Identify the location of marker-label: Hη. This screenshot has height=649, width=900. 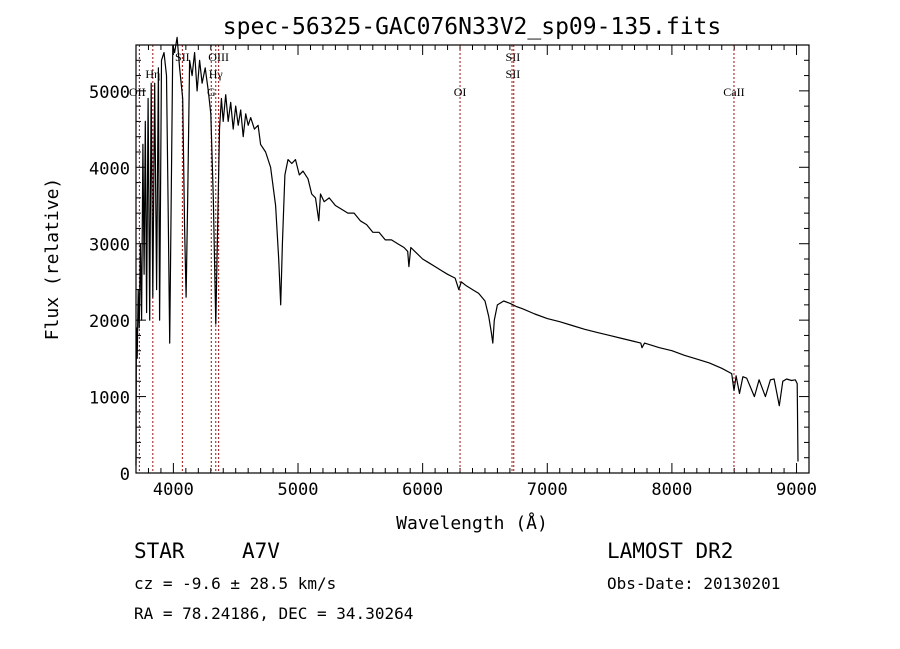
(152, 74).